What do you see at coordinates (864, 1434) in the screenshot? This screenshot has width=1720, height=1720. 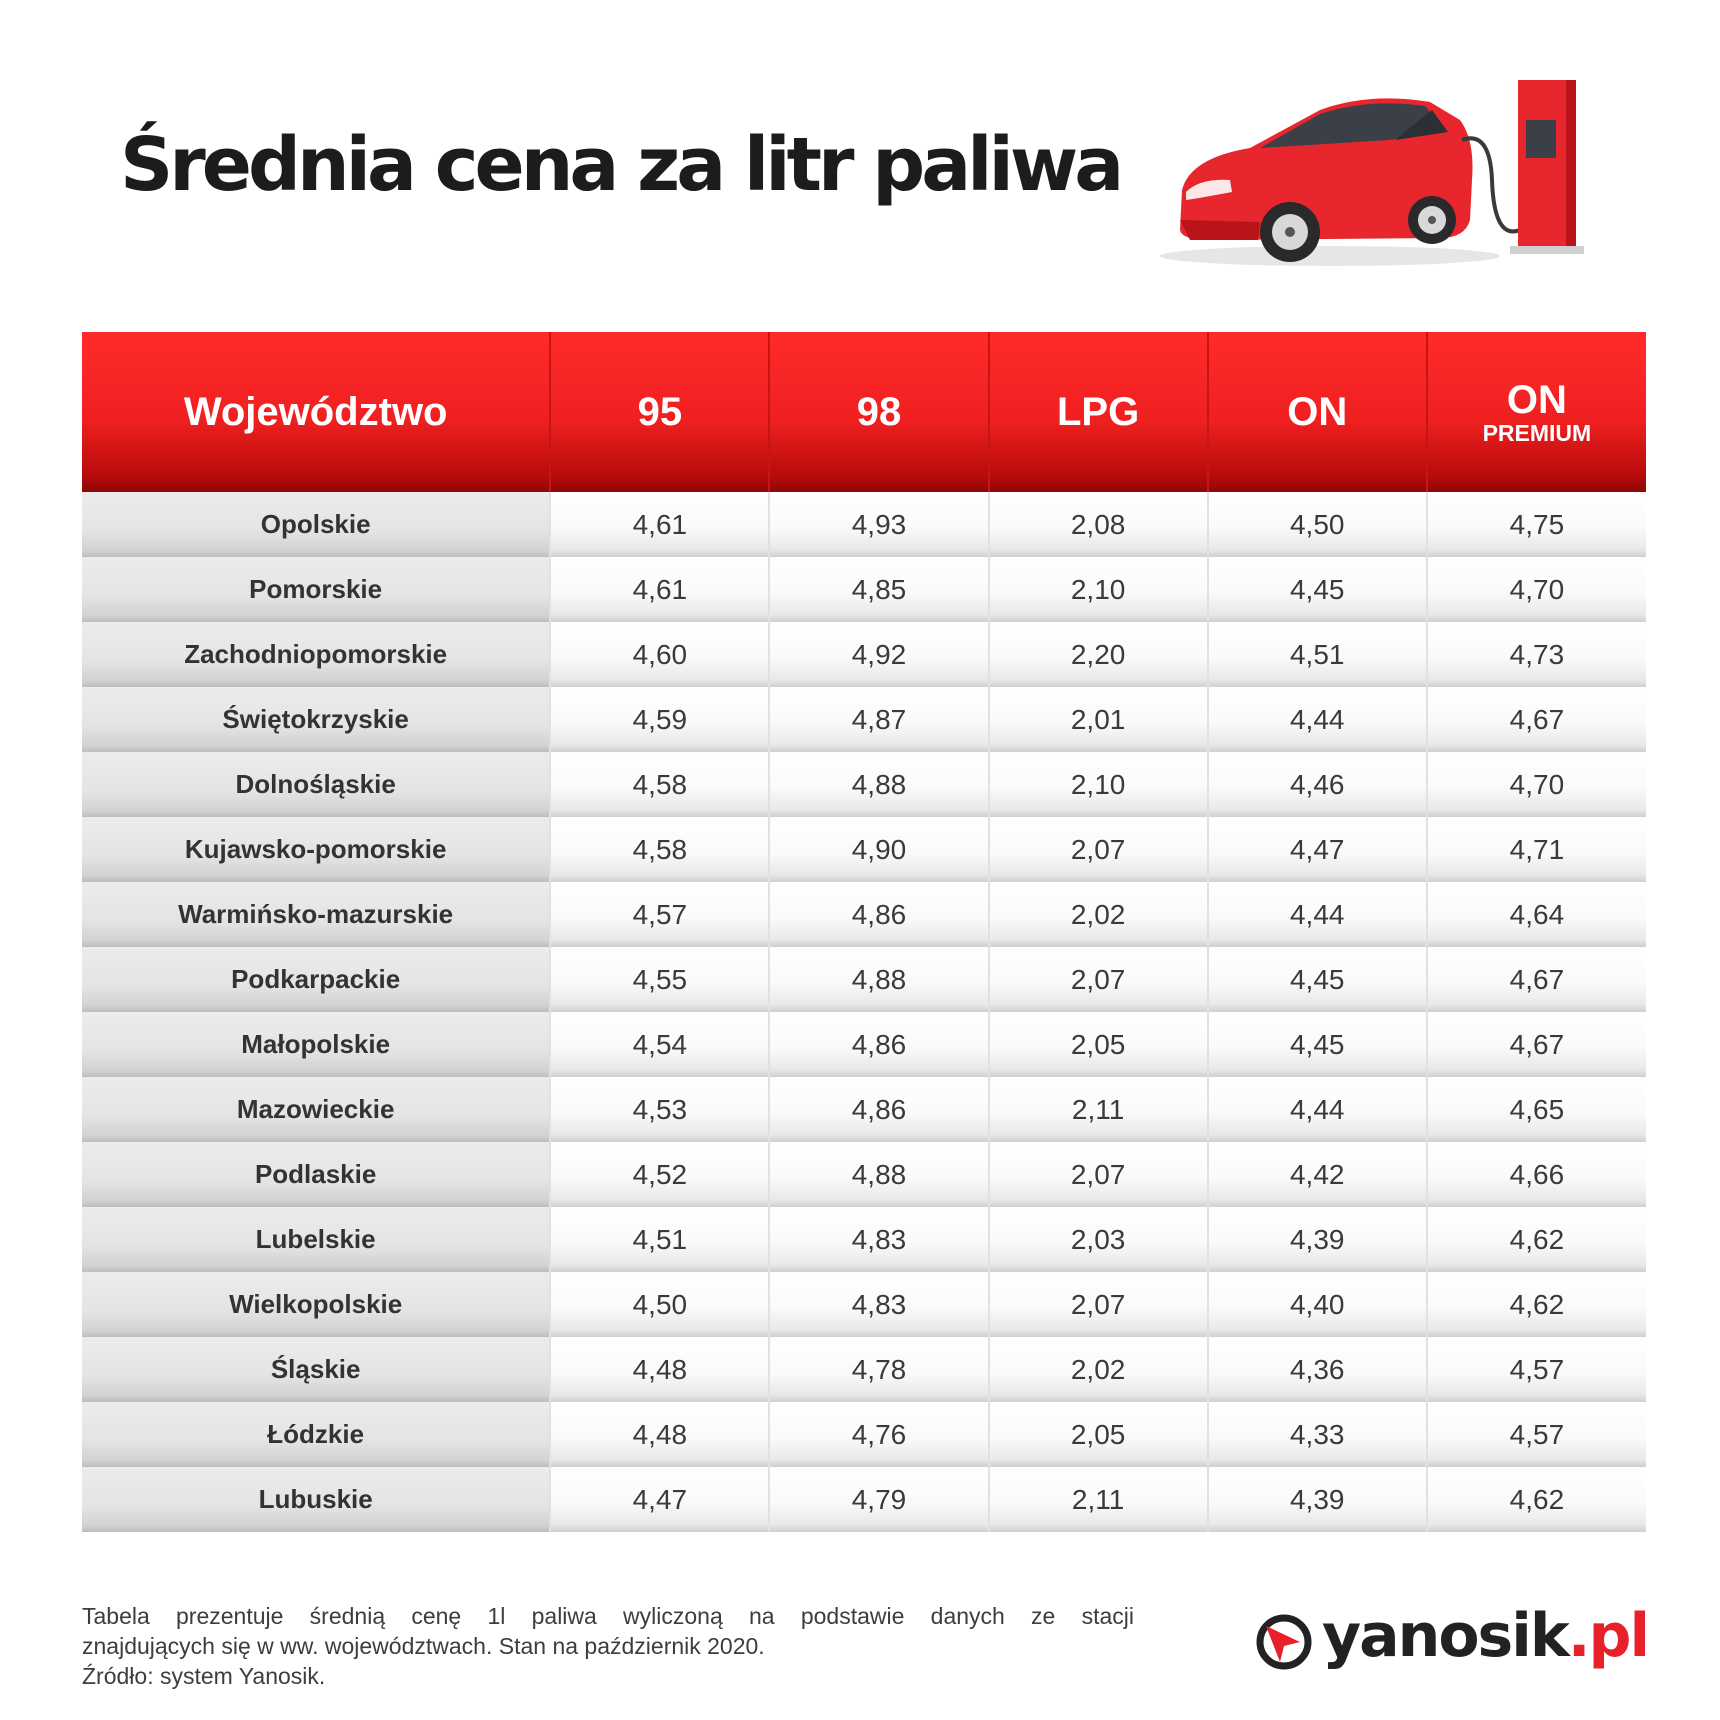 I see `table-row: Łódzkie 4,48 4,76 2,05 4,33 4,57` at bounding box center [864, 1434].